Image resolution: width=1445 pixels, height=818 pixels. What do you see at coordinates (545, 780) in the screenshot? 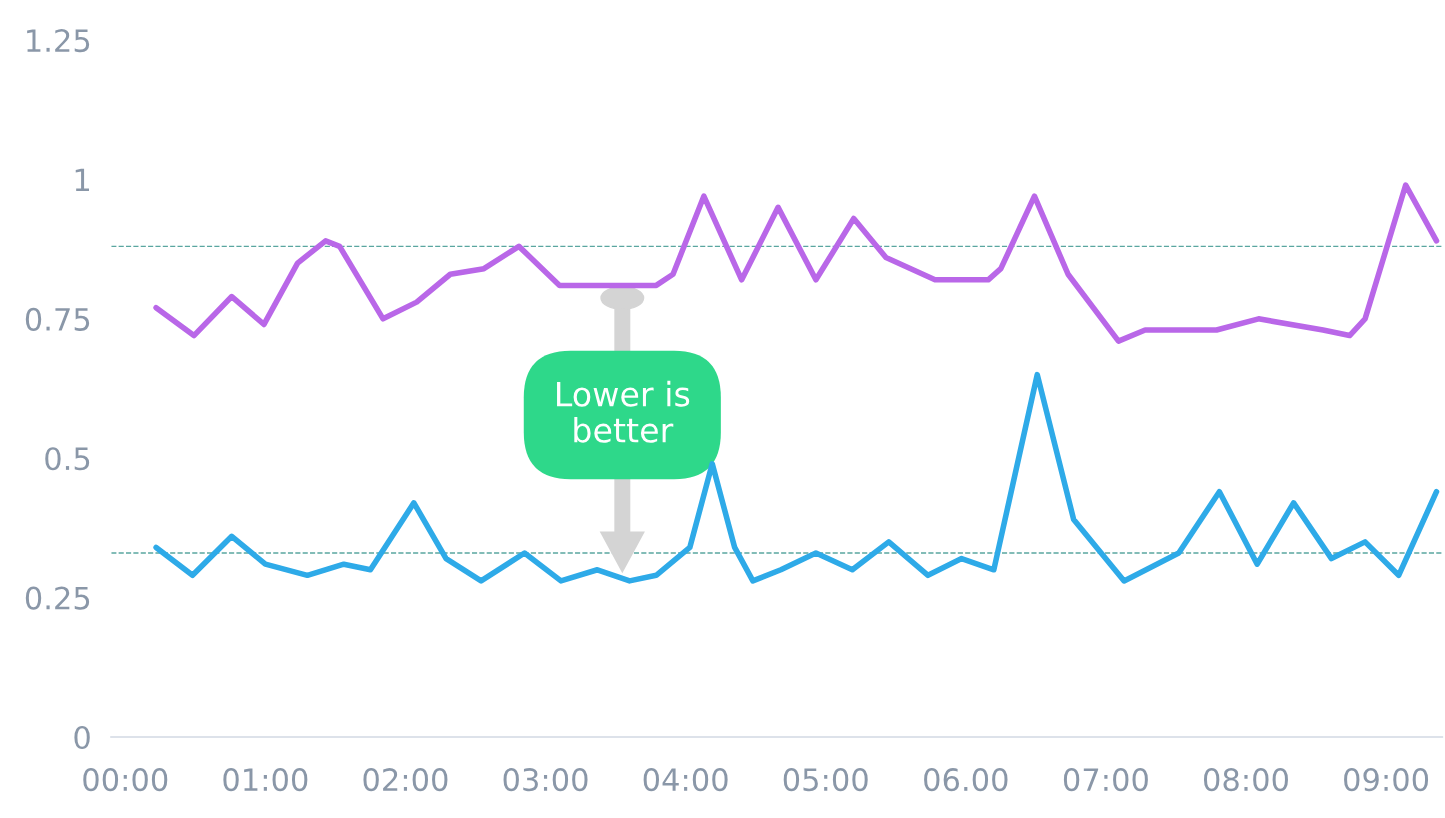
I see `x-tick-label: 03:00` at bounding box center [545, 780].